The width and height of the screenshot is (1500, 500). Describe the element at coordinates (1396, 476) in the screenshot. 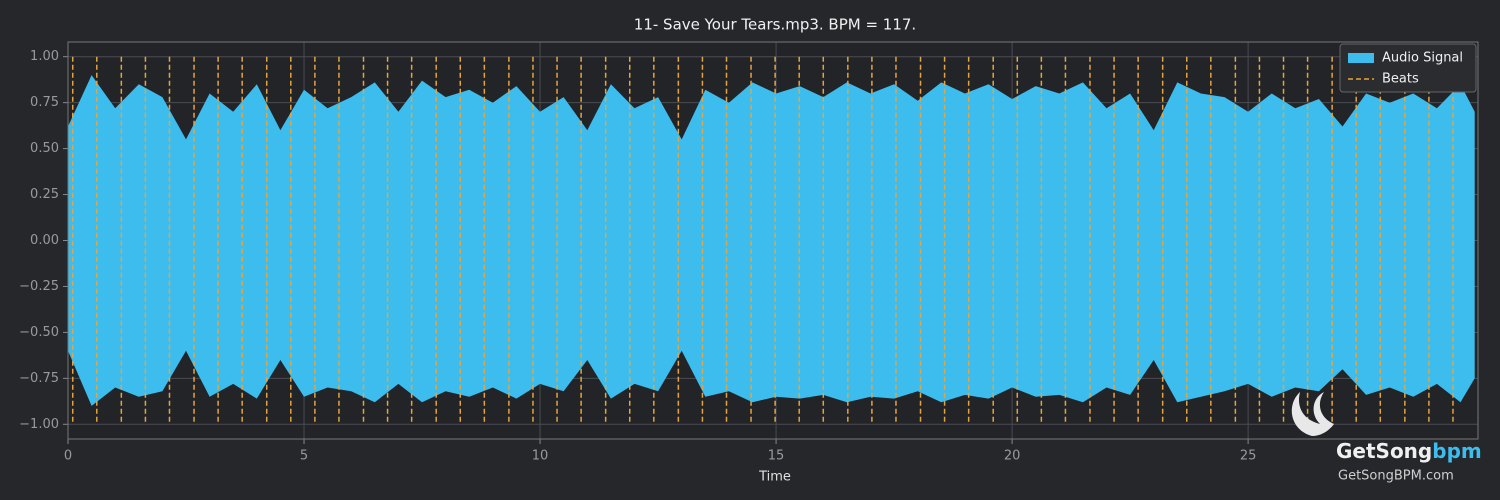

I see `logo-url: GetSongBPM.com` at that location.